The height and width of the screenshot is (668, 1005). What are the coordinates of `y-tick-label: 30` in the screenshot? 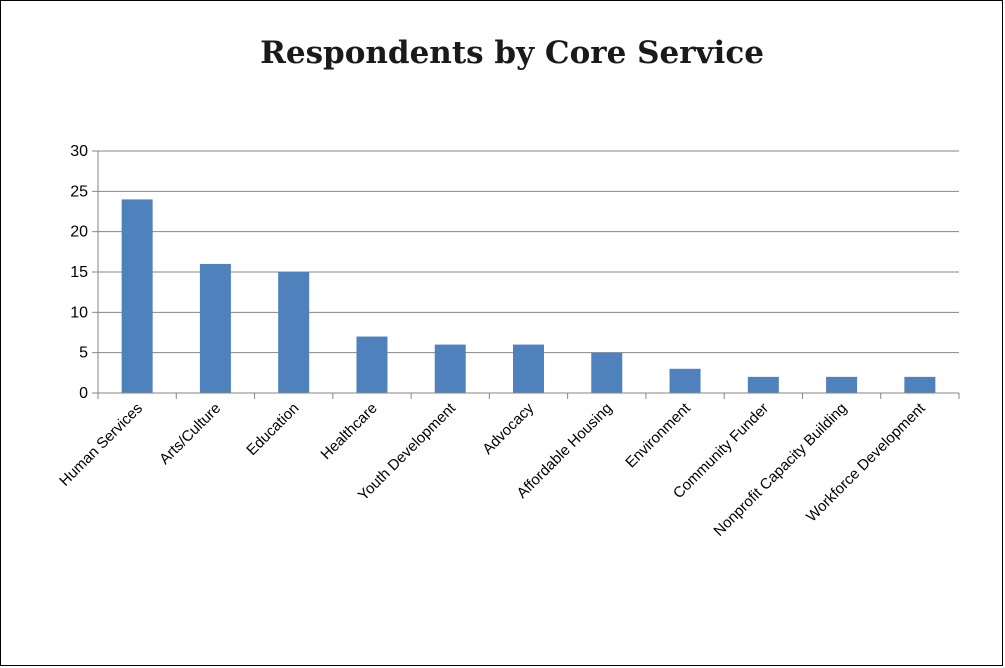 It's located at (79, 151).